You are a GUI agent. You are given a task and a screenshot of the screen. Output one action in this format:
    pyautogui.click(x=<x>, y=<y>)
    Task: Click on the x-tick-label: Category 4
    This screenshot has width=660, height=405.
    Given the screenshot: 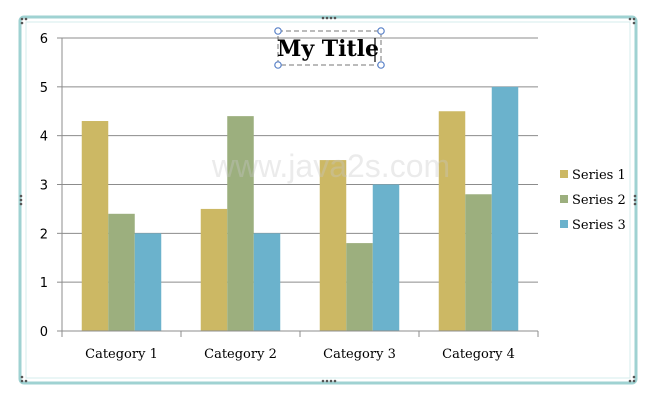 What is the action you would take?
    pyautogui.click(x=478, y=354)
    